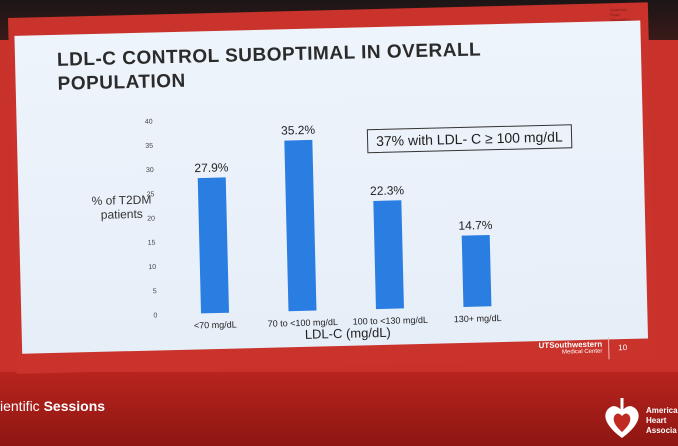 The image size is (678, 446). Describe the element at coordinates (582, 352) in the screenshot. I see `ut-logo-subtitle: Medical Center` at that location.